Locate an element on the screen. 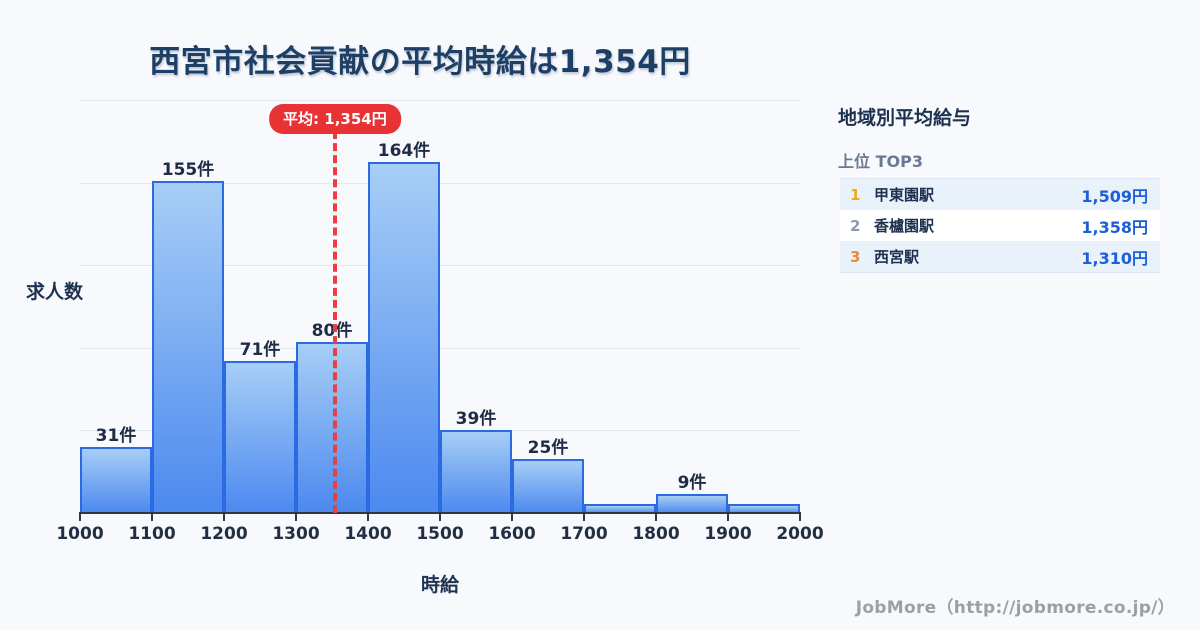 The height and width of the screenshot is (630, 1200). axis-tick-label: 1100 is located at coordinates (152, 534).